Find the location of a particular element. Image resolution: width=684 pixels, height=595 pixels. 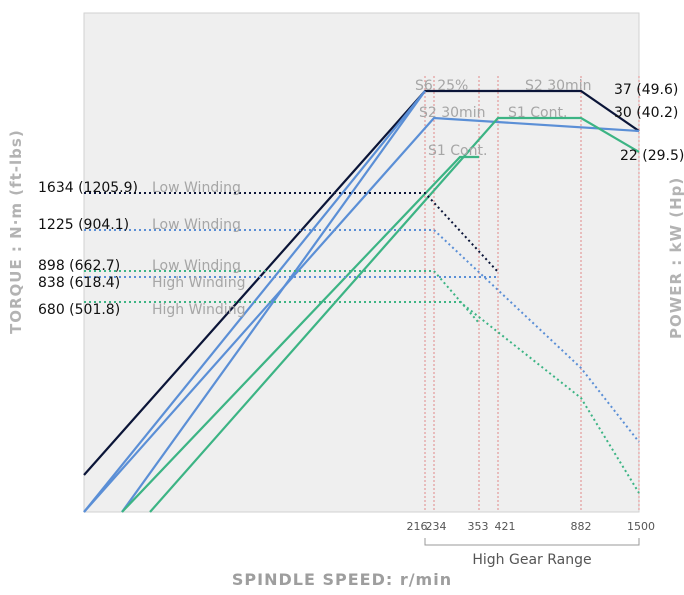

torque-value-label: 1634 (1205.9) is located at coordinates (88, 188).